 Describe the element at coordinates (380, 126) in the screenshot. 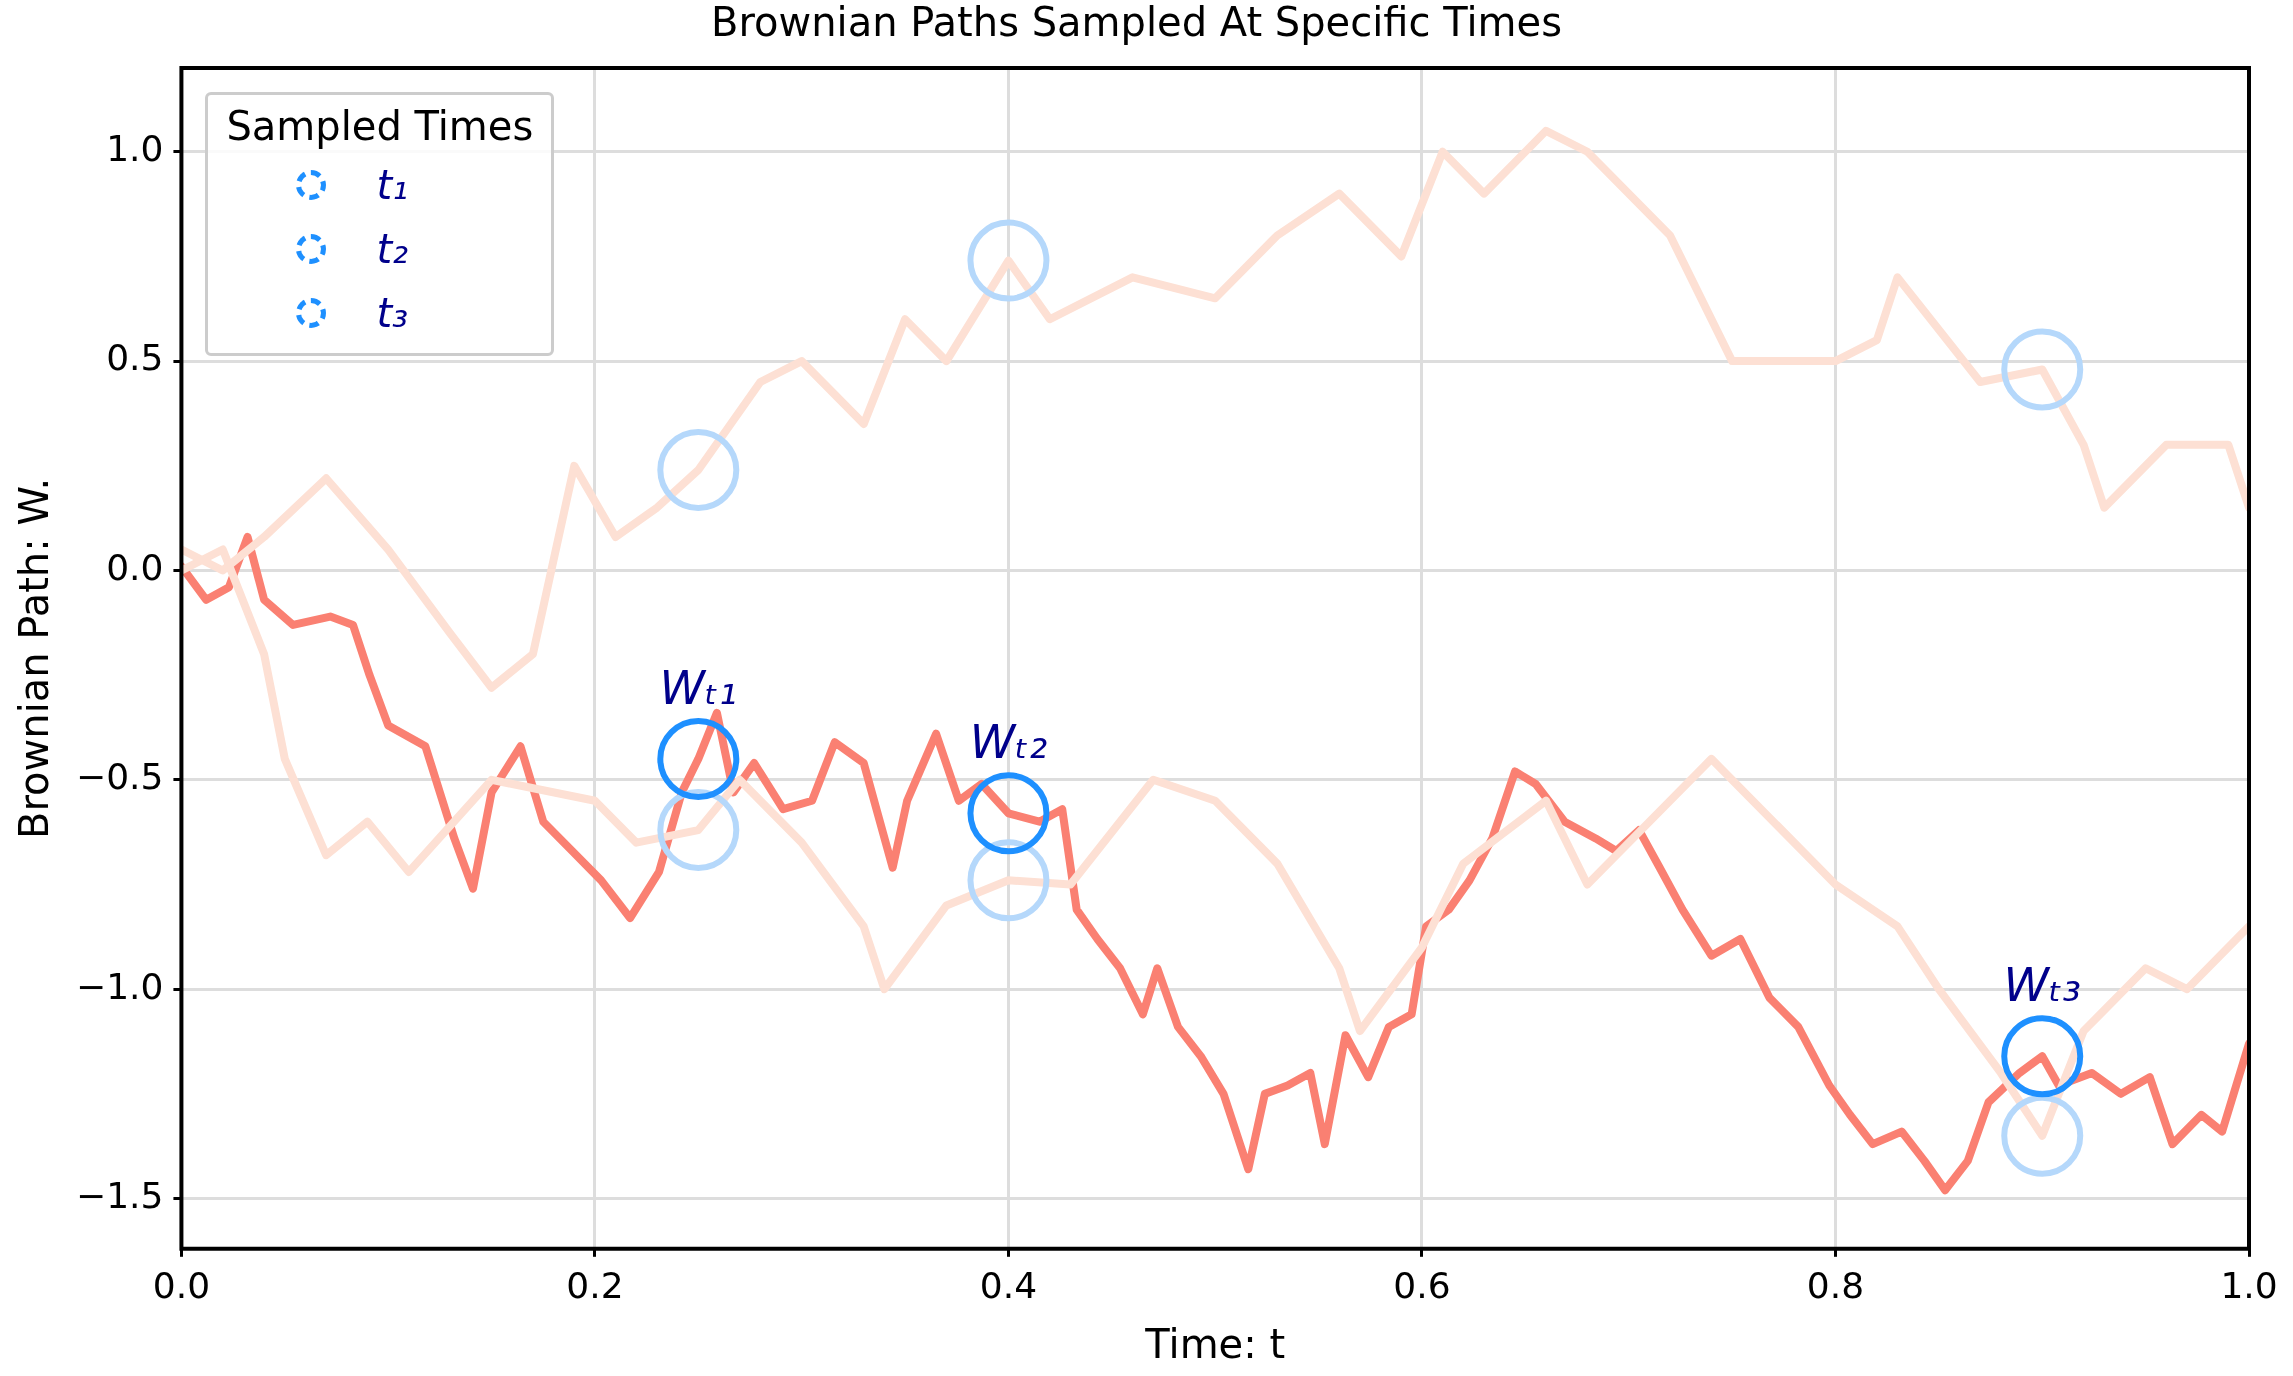

I see `legend-title: Sampled Times` at that location.